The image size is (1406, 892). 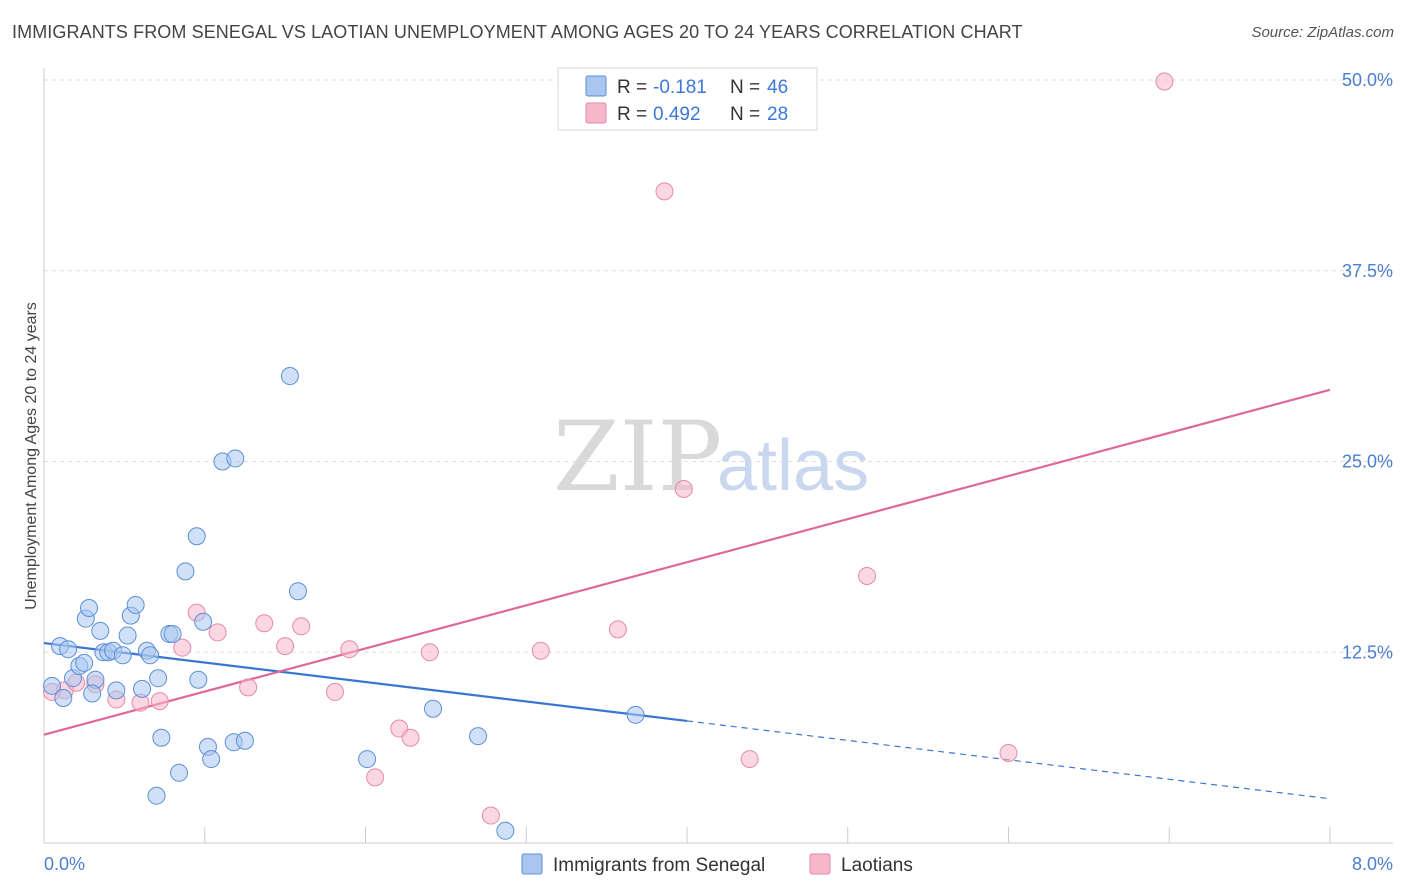 I want to click on watermark: ZIP atlas, so click(x=711, y=457).